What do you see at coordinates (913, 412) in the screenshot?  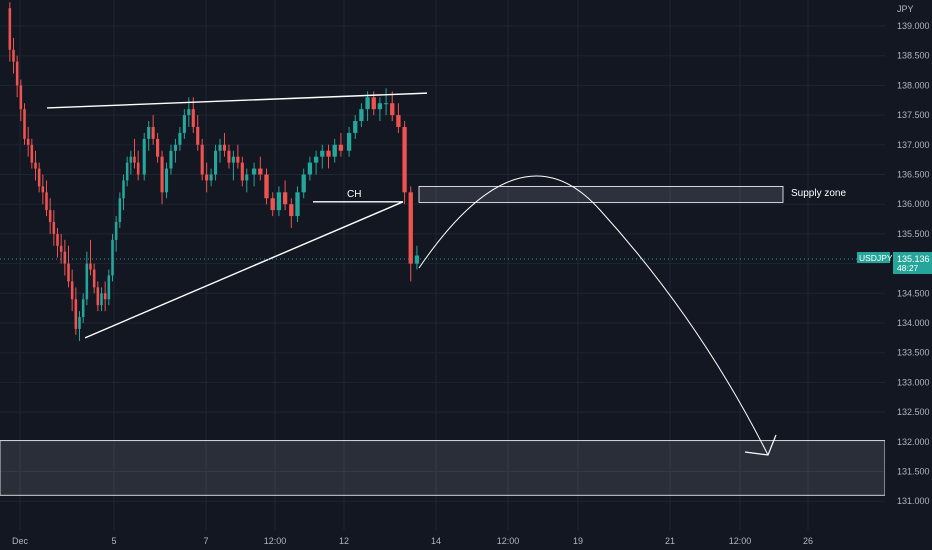 I see `y-tick-label: 132.500` at bounding box center [913, 412].